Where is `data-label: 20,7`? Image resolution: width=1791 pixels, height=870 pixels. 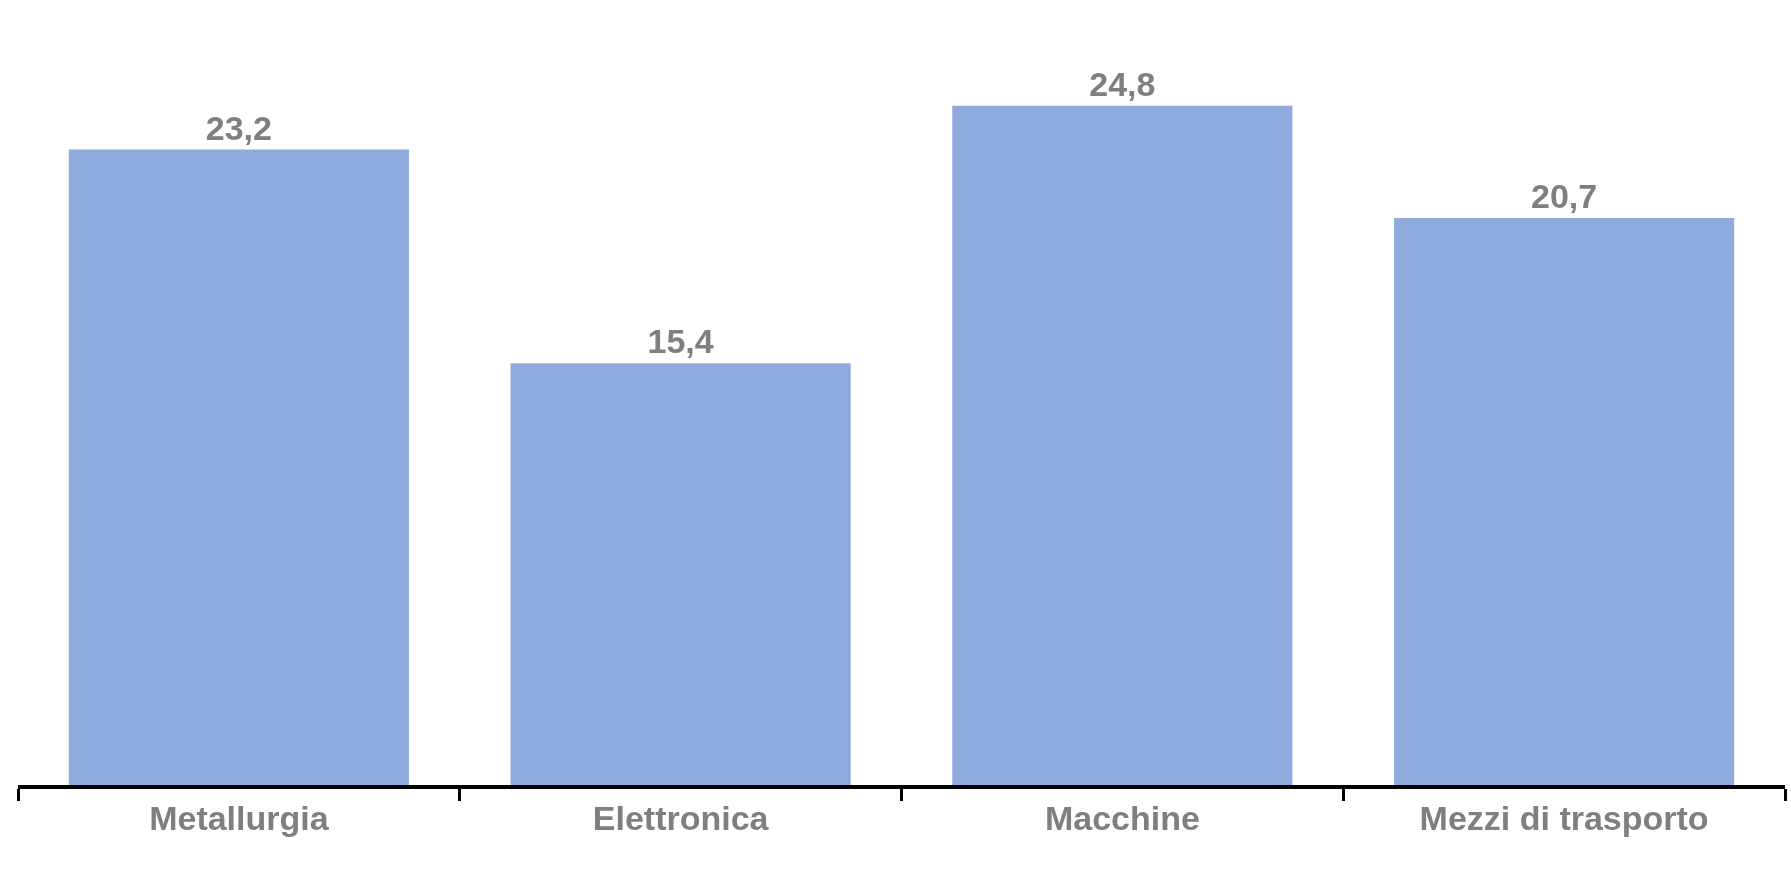 data-label: 20,7 is located at coordinates (1564, 196).